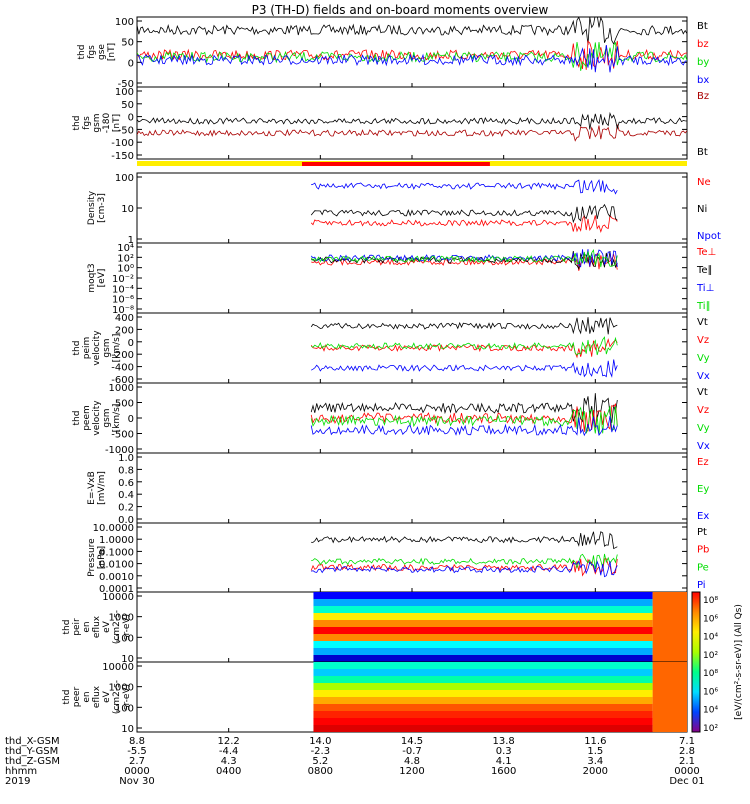 The image size is (750, 804). I want to click on y-tick-label: 0.8, so click(126, 470).